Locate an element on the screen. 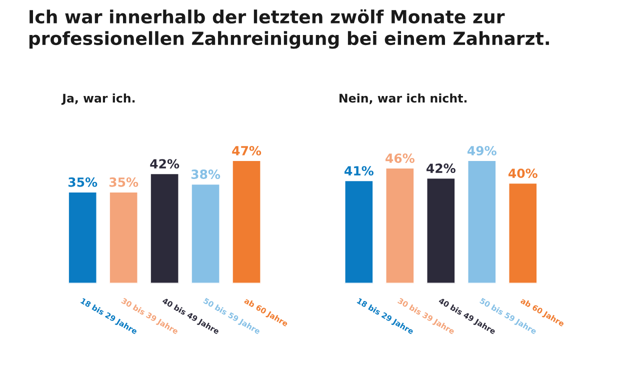 The image size is (621, 383). data-label: 46% is located at coordinates (400, 158).